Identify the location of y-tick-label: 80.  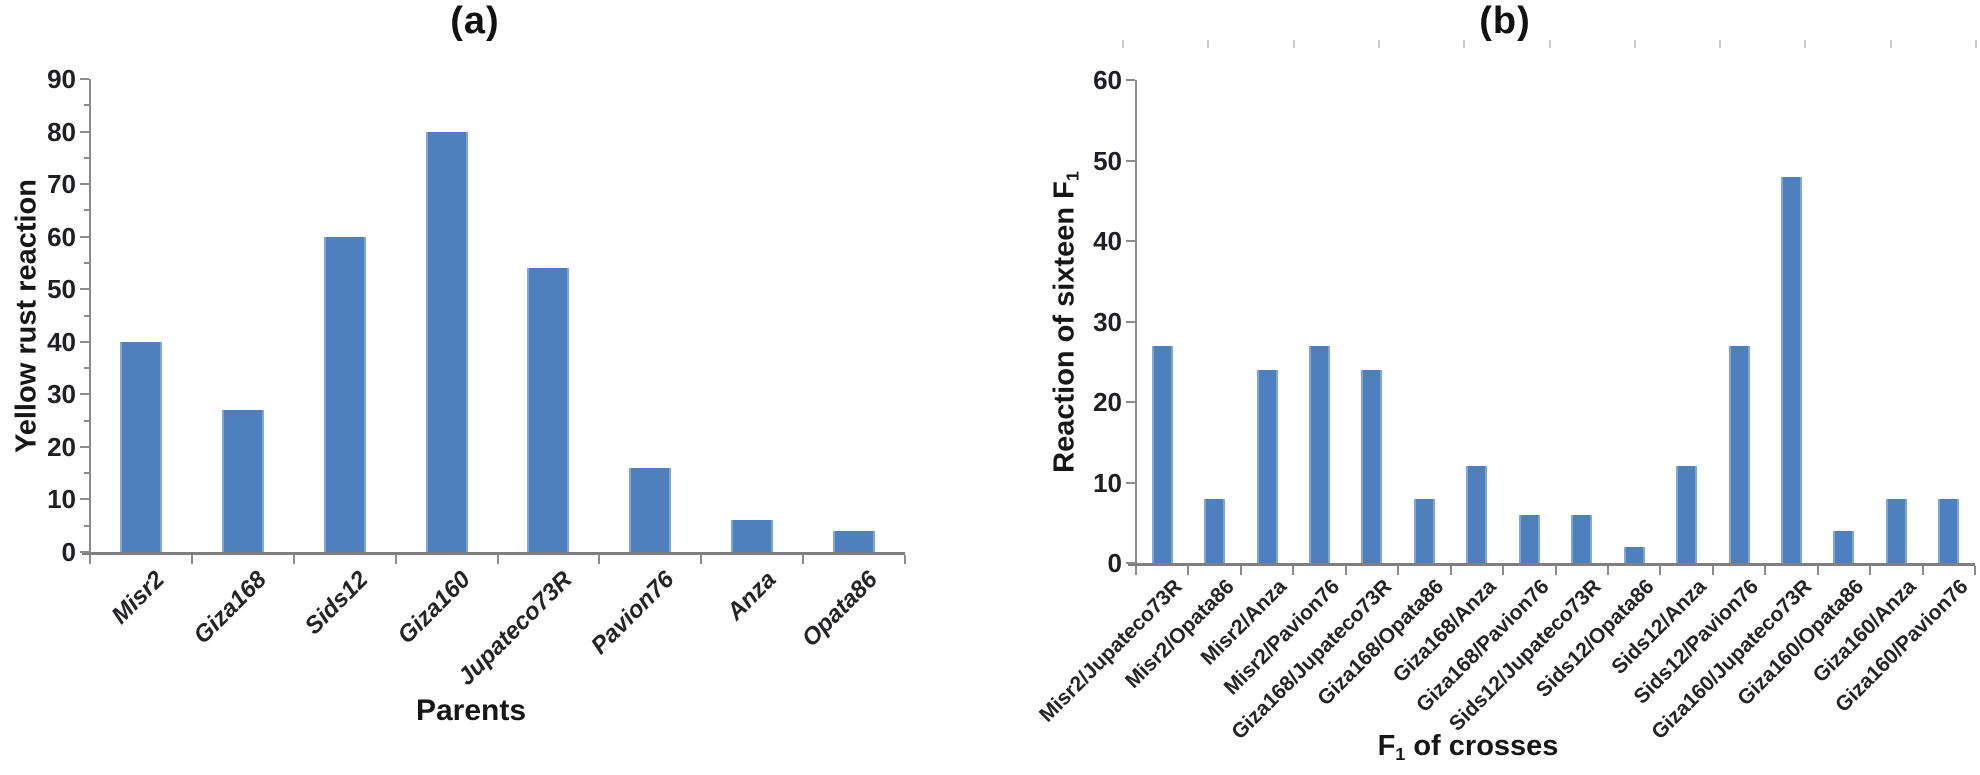
(61, 131).